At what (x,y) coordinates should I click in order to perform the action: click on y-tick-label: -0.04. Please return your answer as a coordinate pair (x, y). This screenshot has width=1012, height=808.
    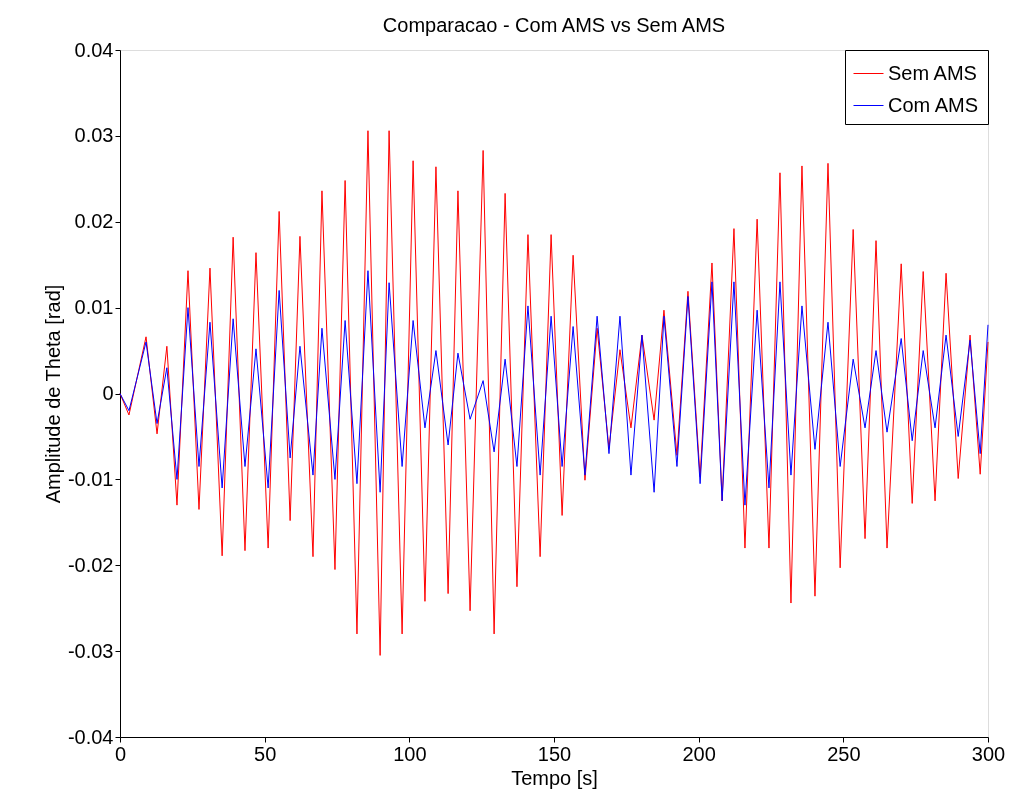
    Looking at the image, I should click on (90, 736).